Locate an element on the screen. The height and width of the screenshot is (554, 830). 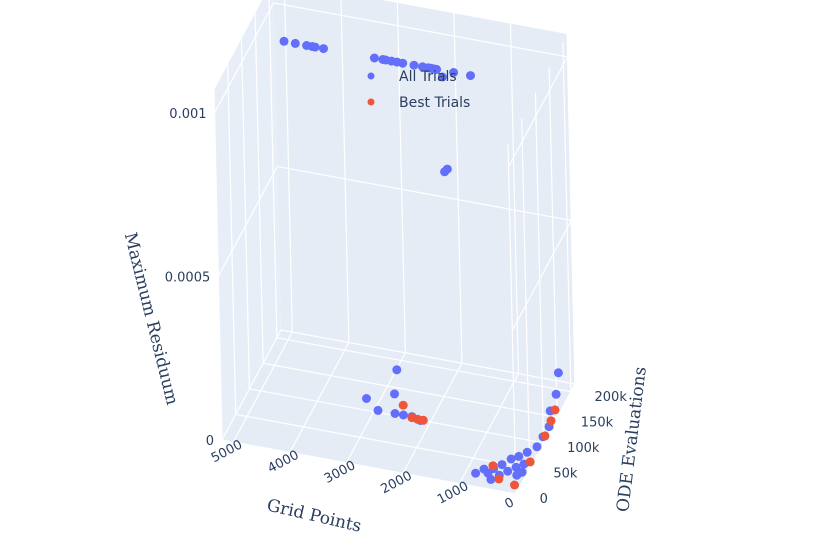
y-tick-label: 100k is located at coordinates (583, 448).